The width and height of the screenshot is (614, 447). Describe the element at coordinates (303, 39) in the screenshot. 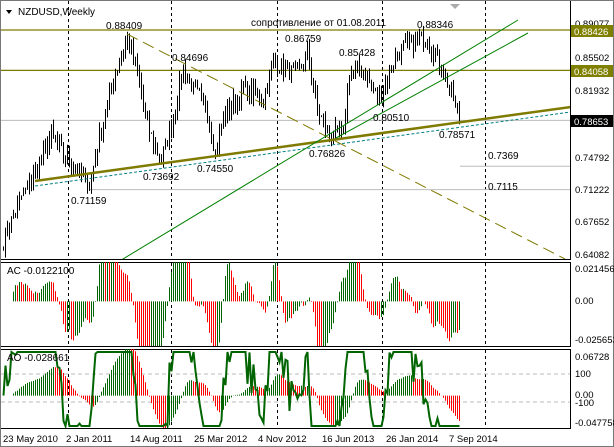

I see `svg-text: 0.86759` at that location.